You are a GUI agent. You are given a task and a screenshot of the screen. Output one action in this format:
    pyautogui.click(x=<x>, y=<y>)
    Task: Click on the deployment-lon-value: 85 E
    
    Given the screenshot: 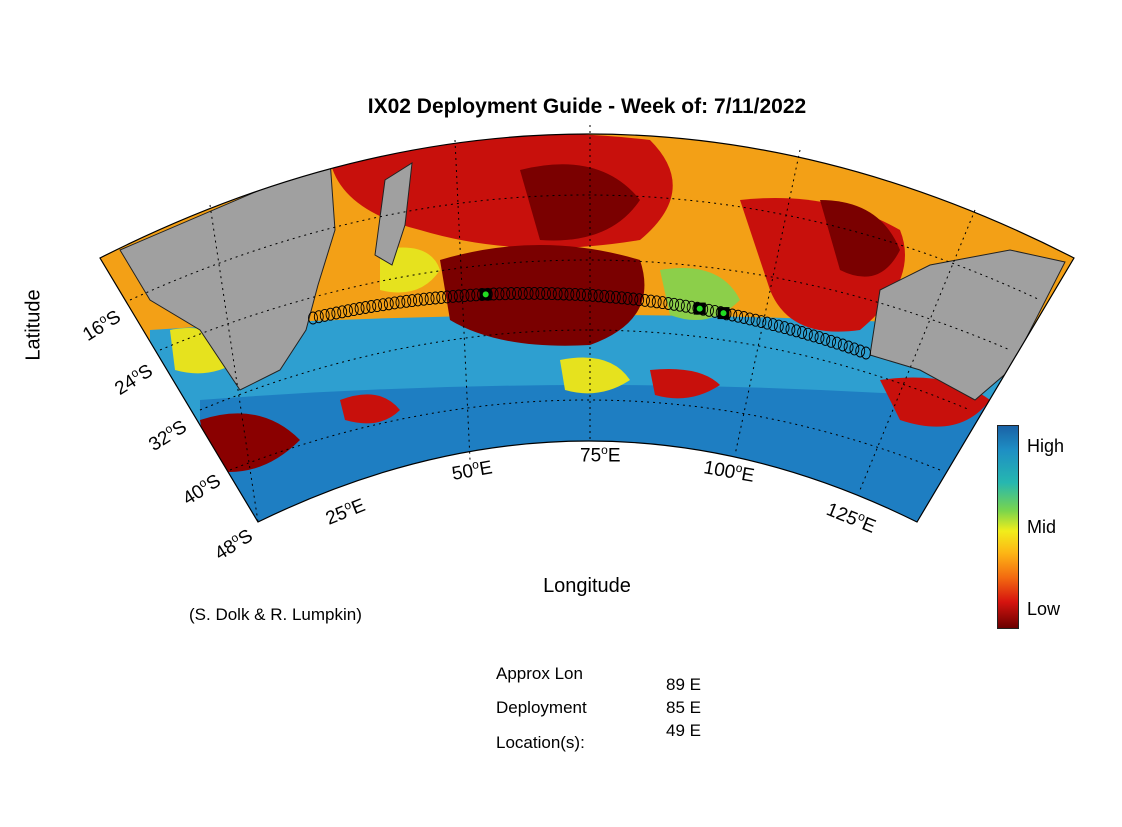 What is the action you would take?
    pyautogui.click(x=683, y=707)
    